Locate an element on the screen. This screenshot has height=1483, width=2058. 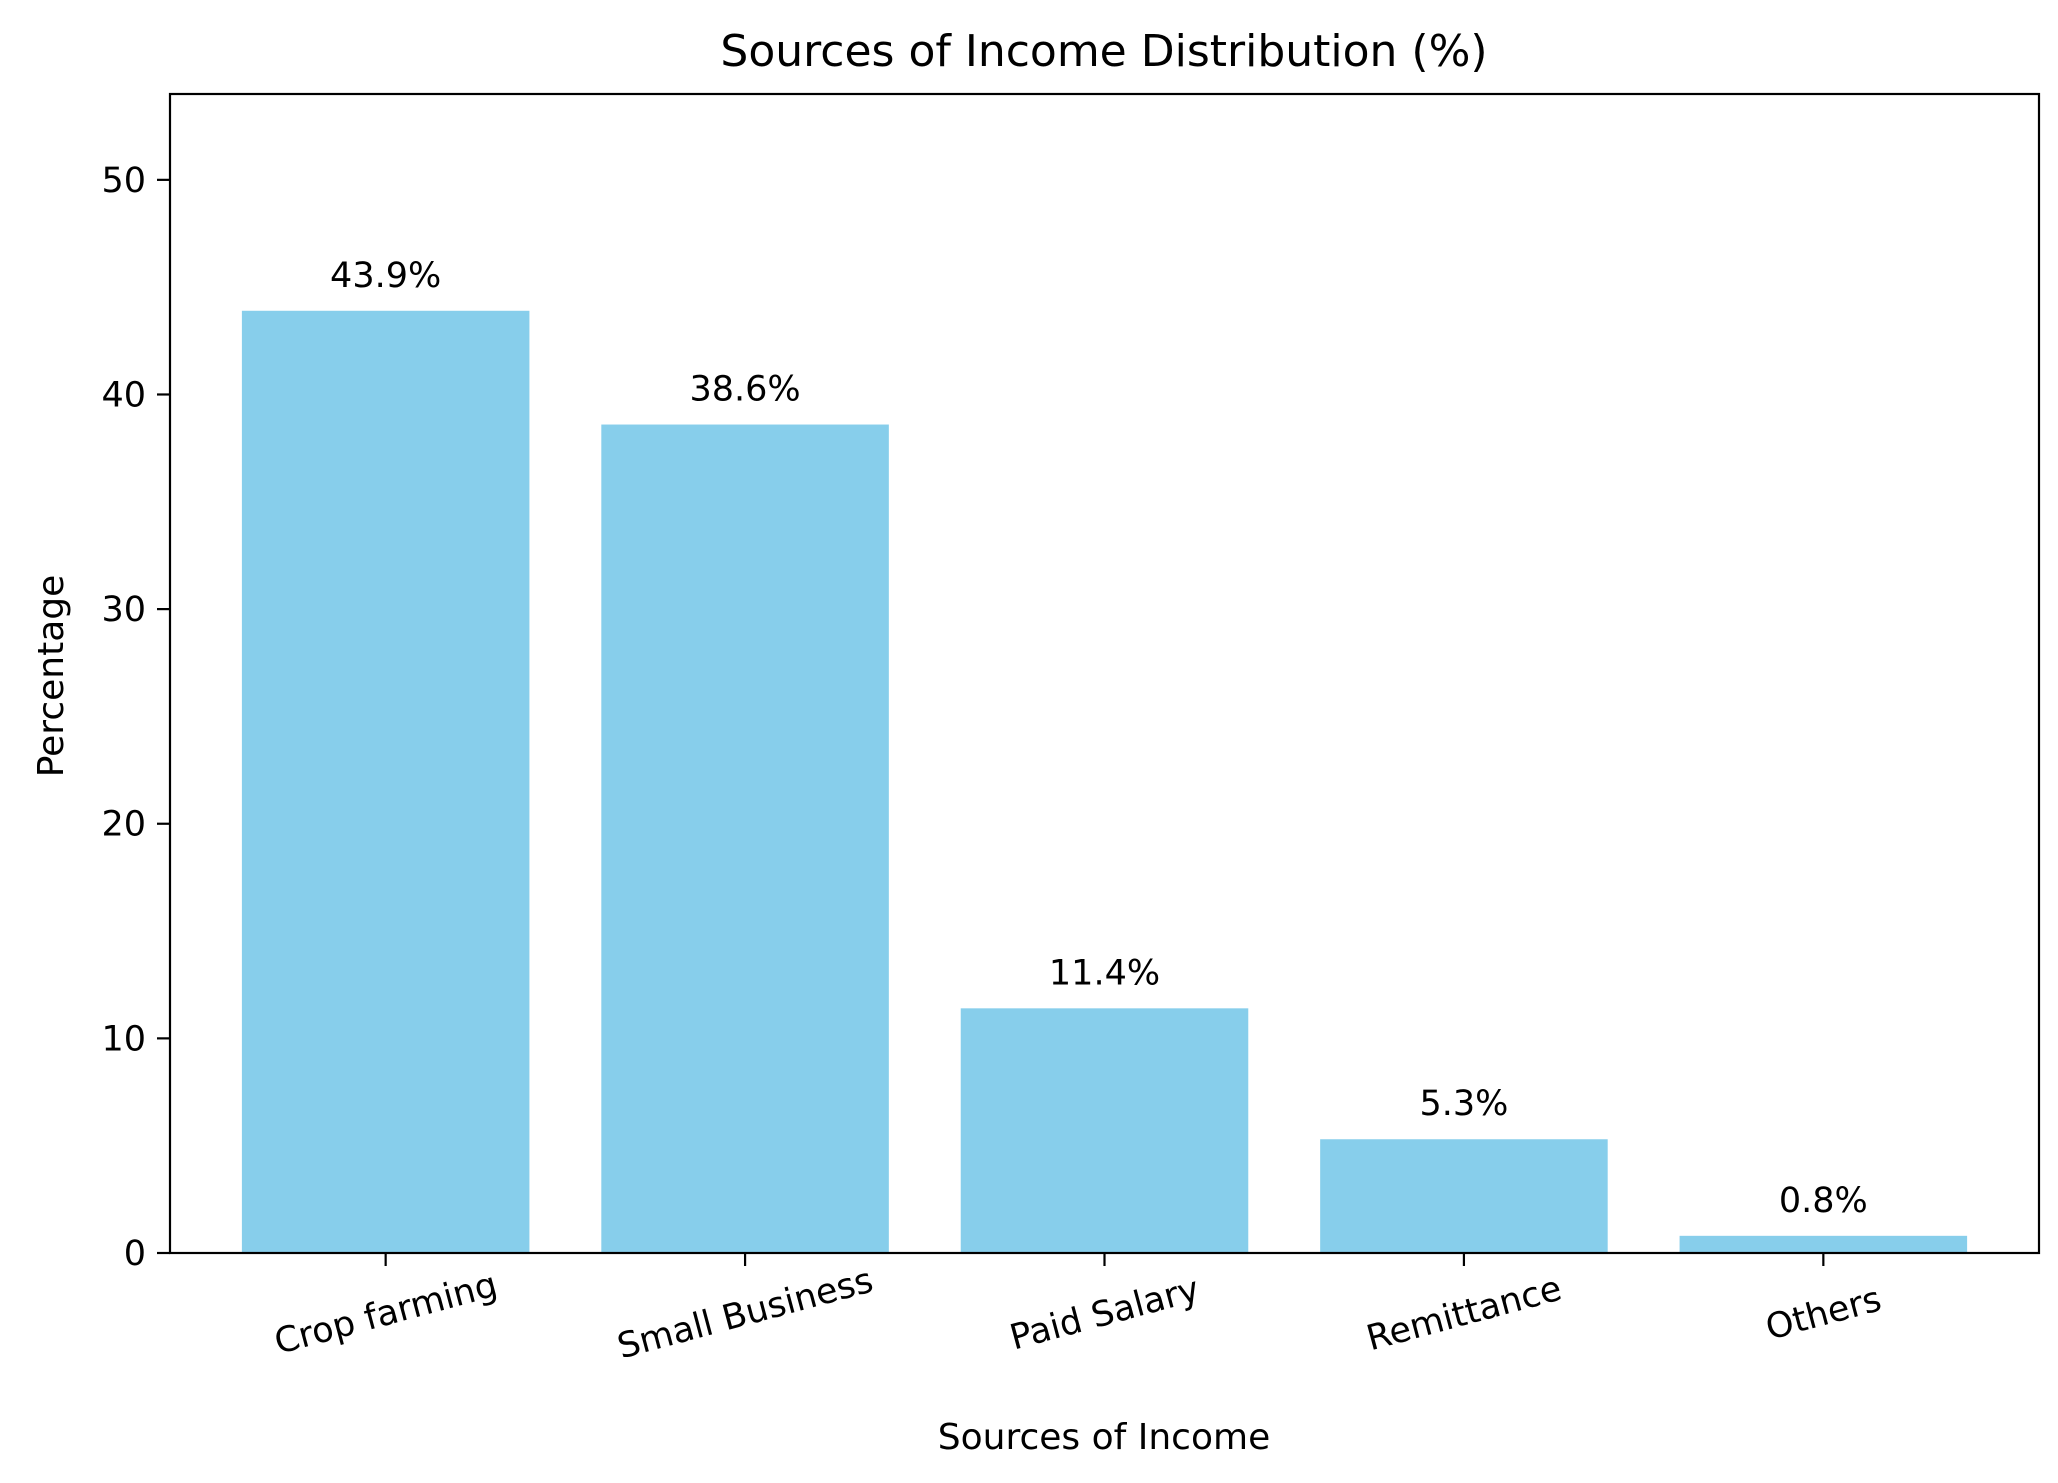
data-label-small-business: 38.6% is located at coordinates (744, 390).